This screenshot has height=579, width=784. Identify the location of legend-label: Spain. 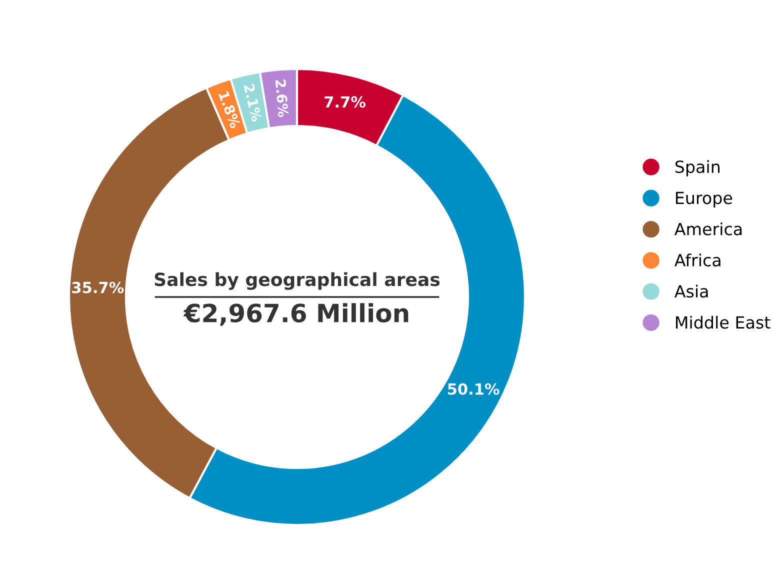
(697, 168).